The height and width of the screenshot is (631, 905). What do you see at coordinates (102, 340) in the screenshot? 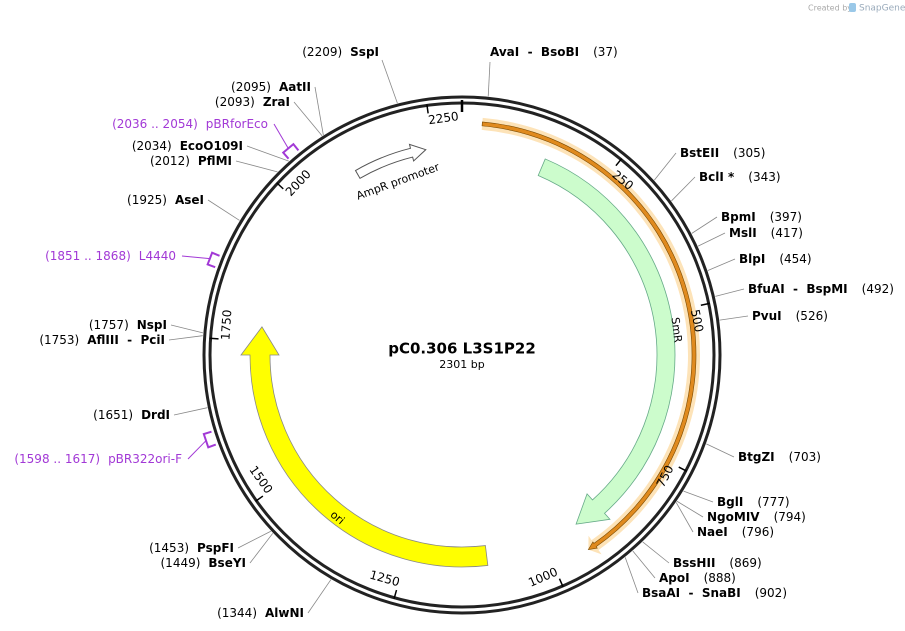
I see `site-label: (1753) AflIII - PciI` at bounding box center [102, 340].